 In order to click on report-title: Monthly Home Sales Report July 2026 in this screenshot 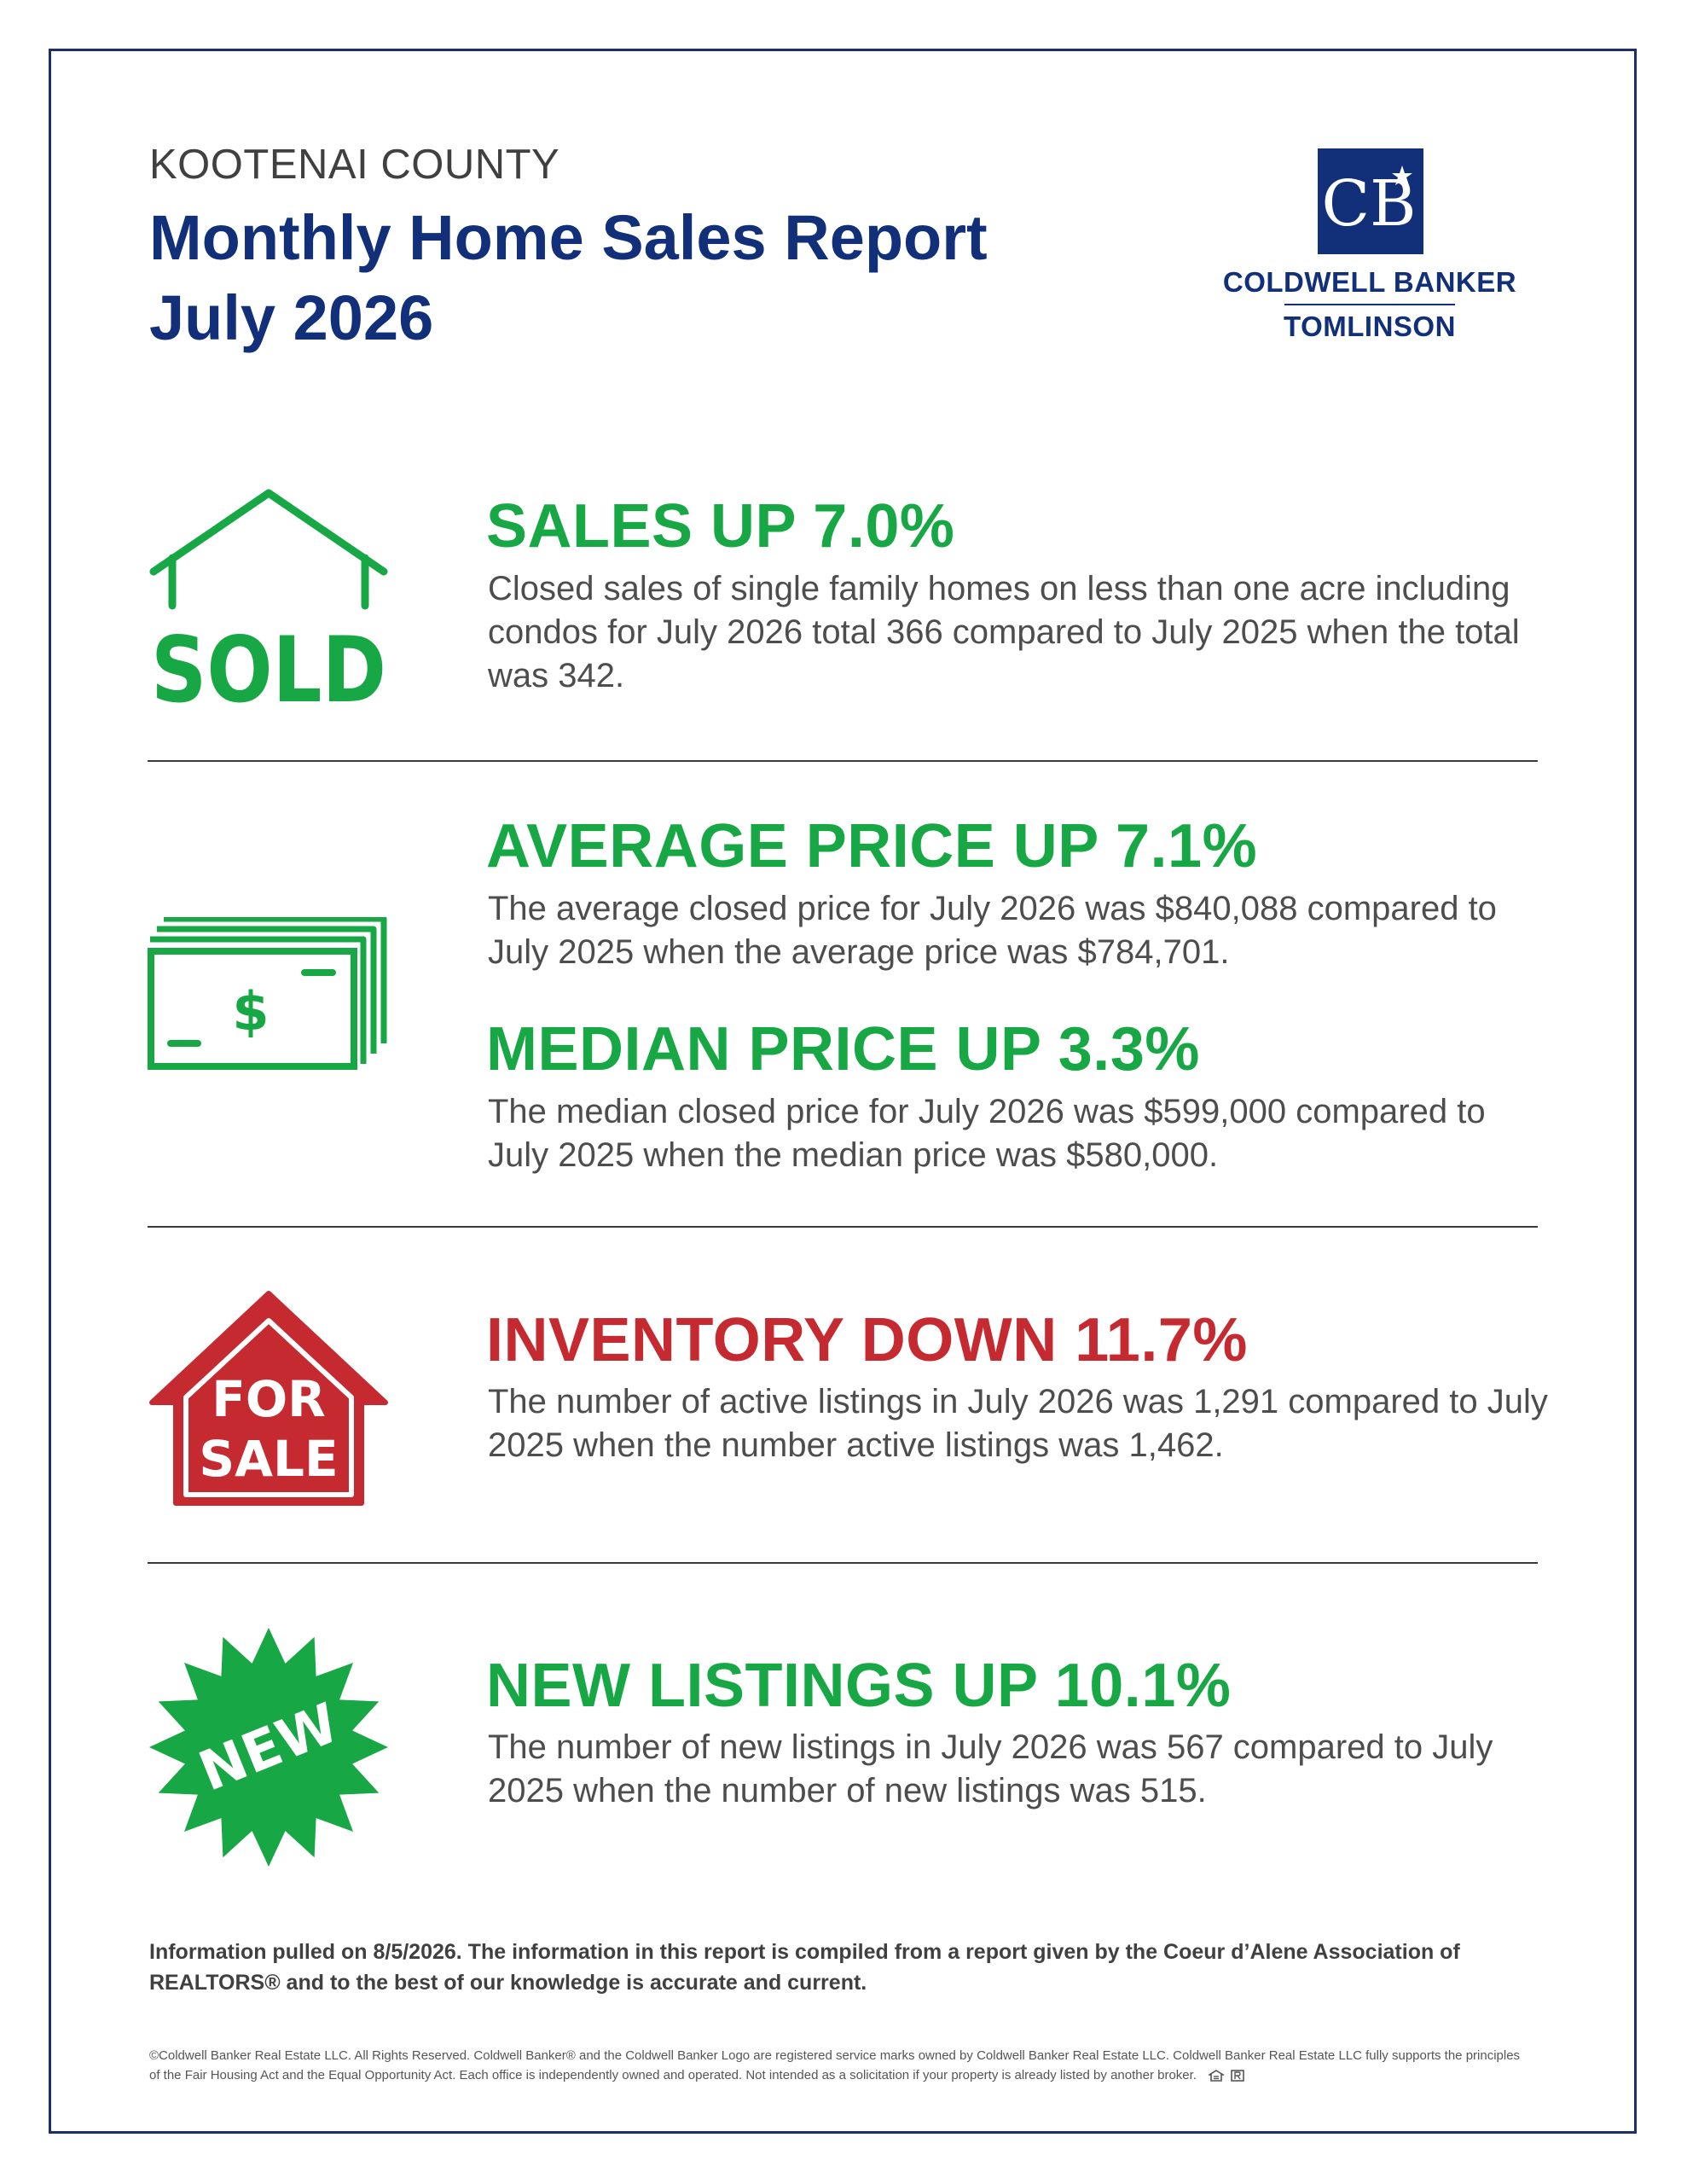, I will do `click(568, 278)`.